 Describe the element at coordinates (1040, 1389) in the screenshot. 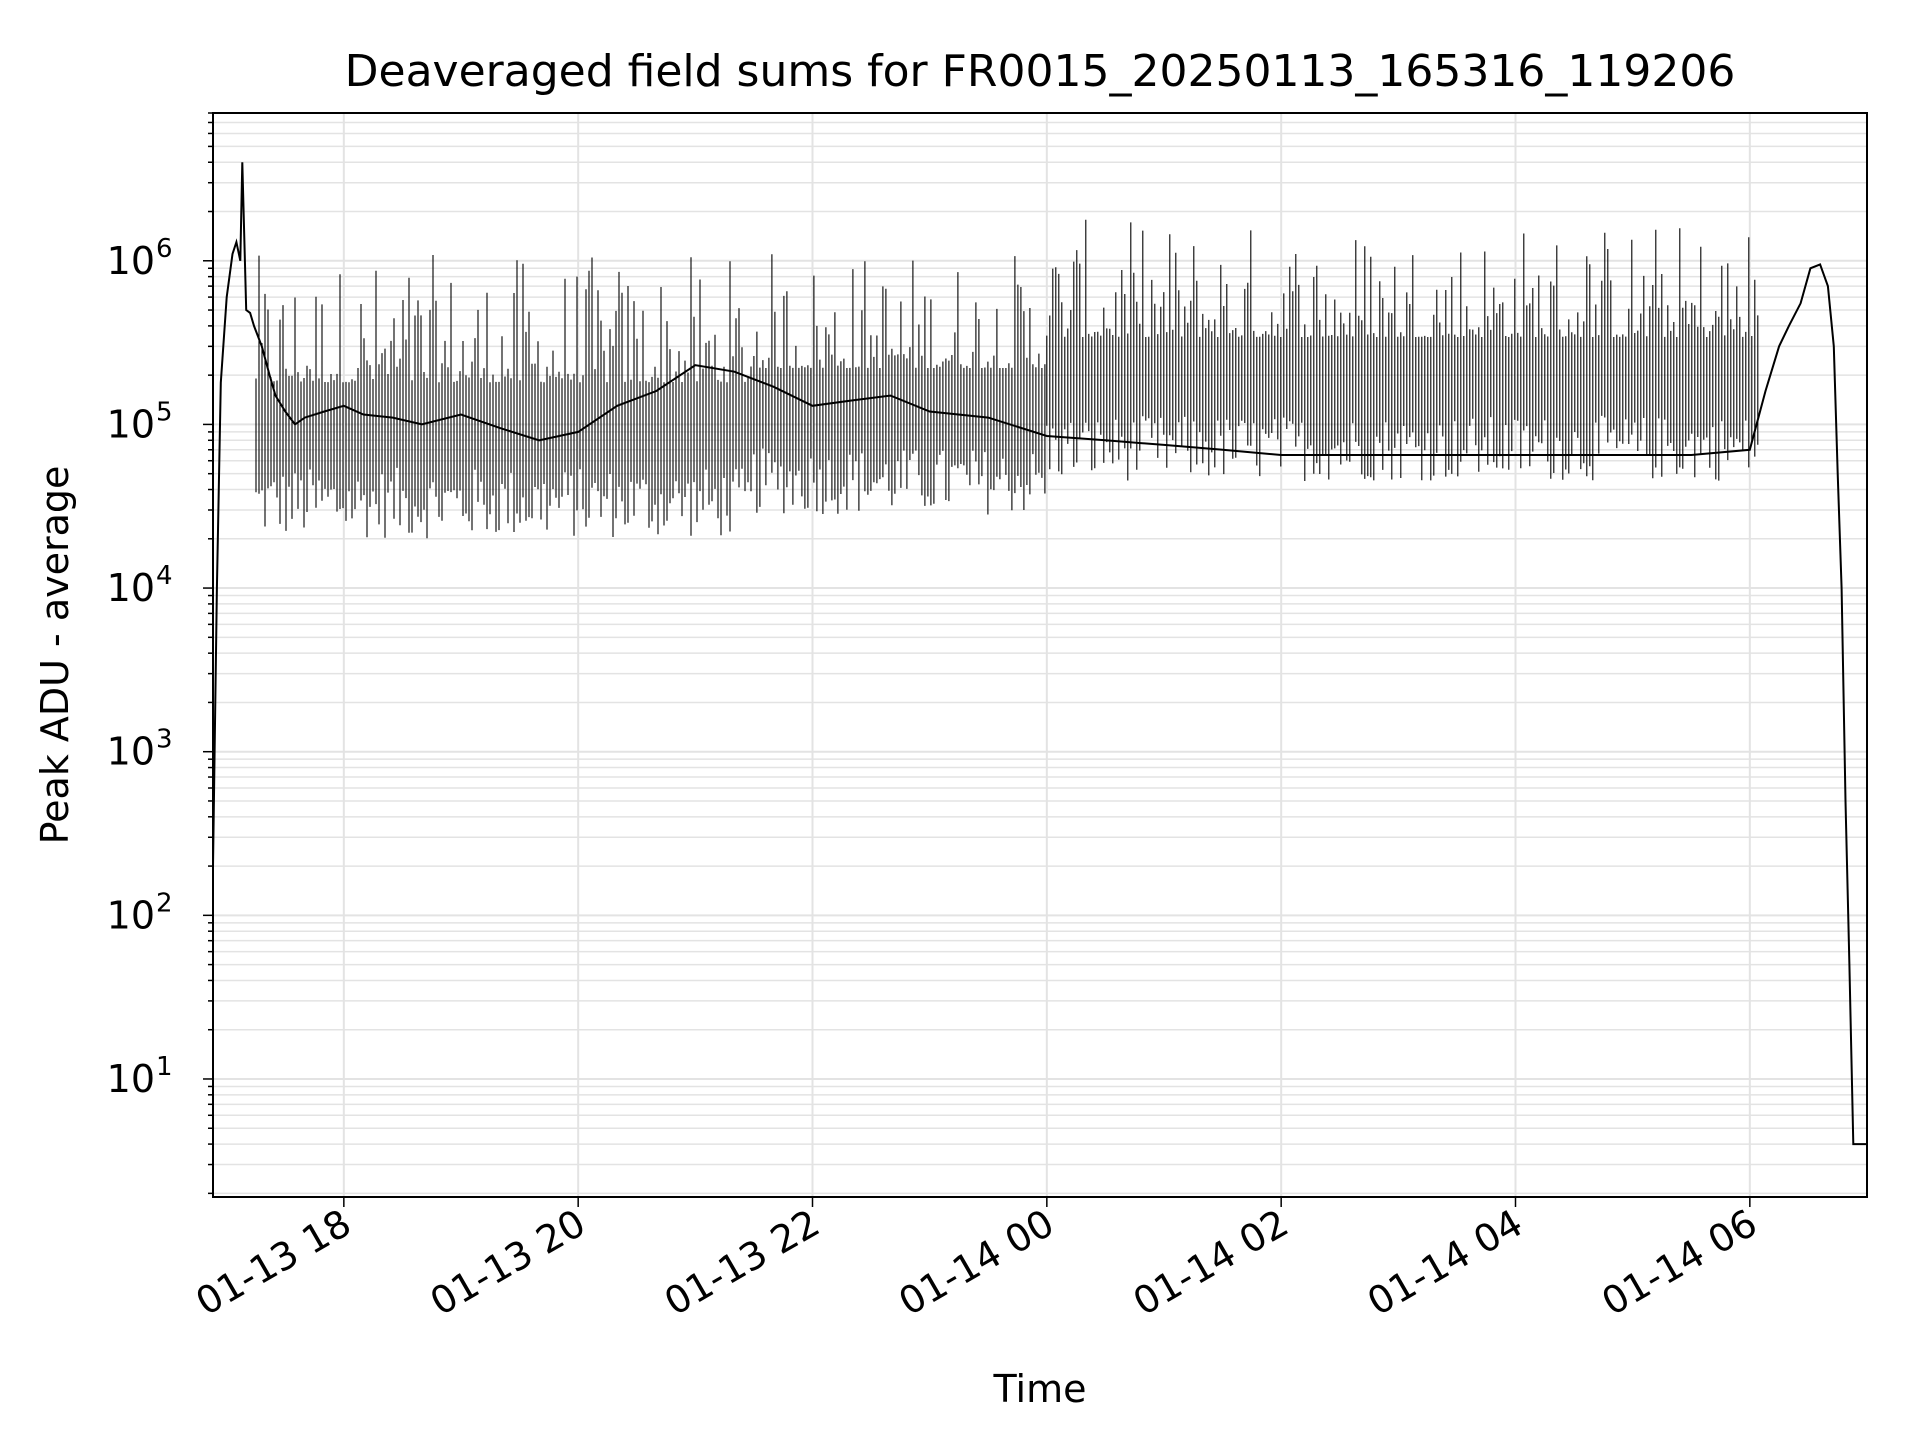

I see `x-axis-label: Time` at that location.